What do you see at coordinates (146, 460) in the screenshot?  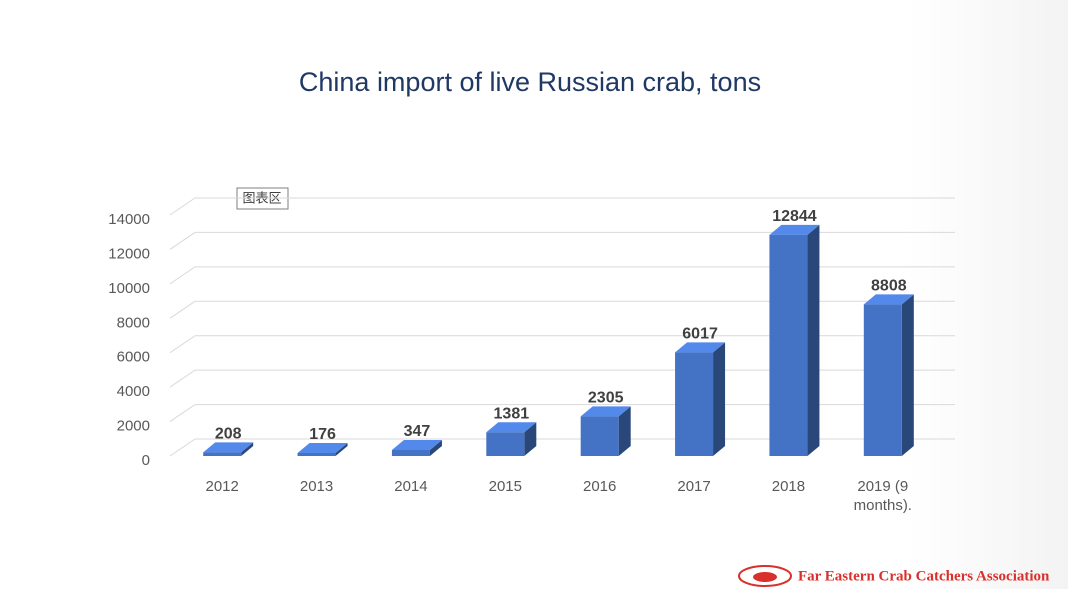 I see `y-tick-label: 0` at bounding box center [146, 460].